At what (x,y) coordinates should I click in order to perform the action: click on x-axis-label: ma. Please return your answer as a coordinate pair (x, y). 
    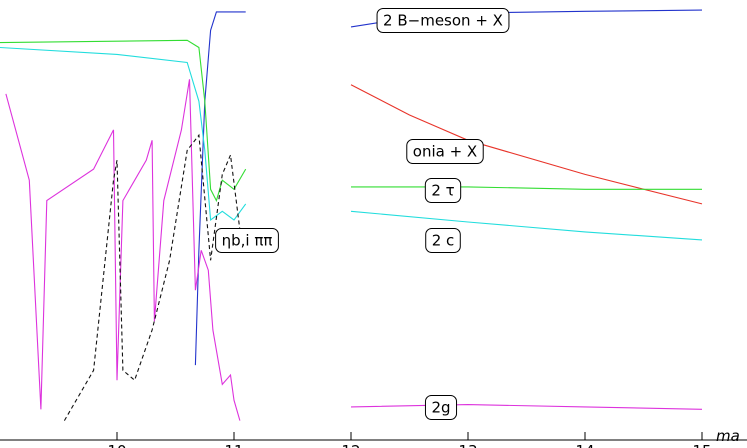
    Looking at the image, I should click on (728, 436).